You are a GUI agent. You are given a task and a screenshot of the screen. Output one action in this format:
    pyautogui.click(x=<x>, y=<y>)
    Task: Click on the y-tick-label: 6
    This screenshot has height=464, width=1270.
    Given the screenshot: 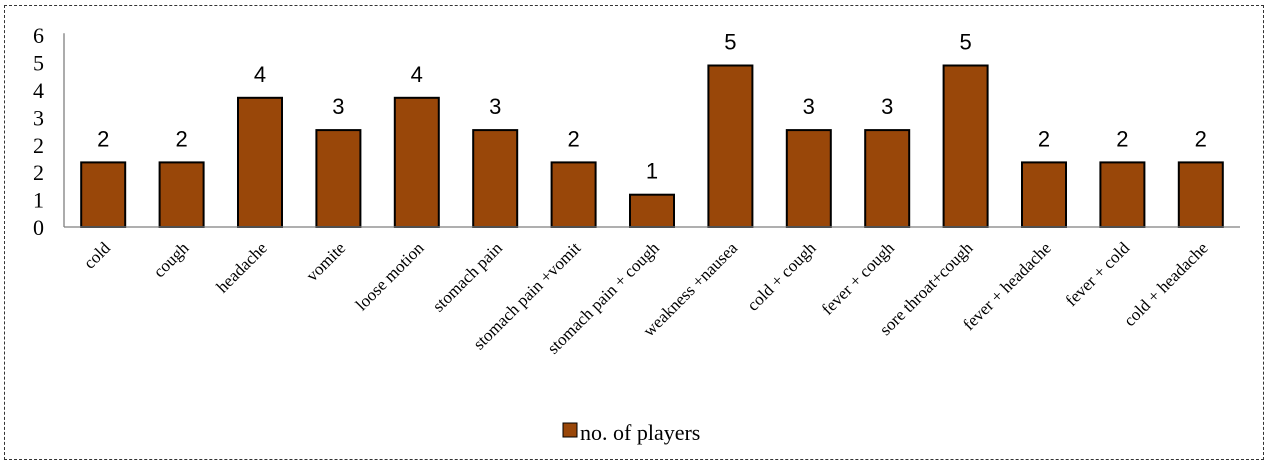 What is the action you would take?
    pyautogui.click(x=38, y=35)
    